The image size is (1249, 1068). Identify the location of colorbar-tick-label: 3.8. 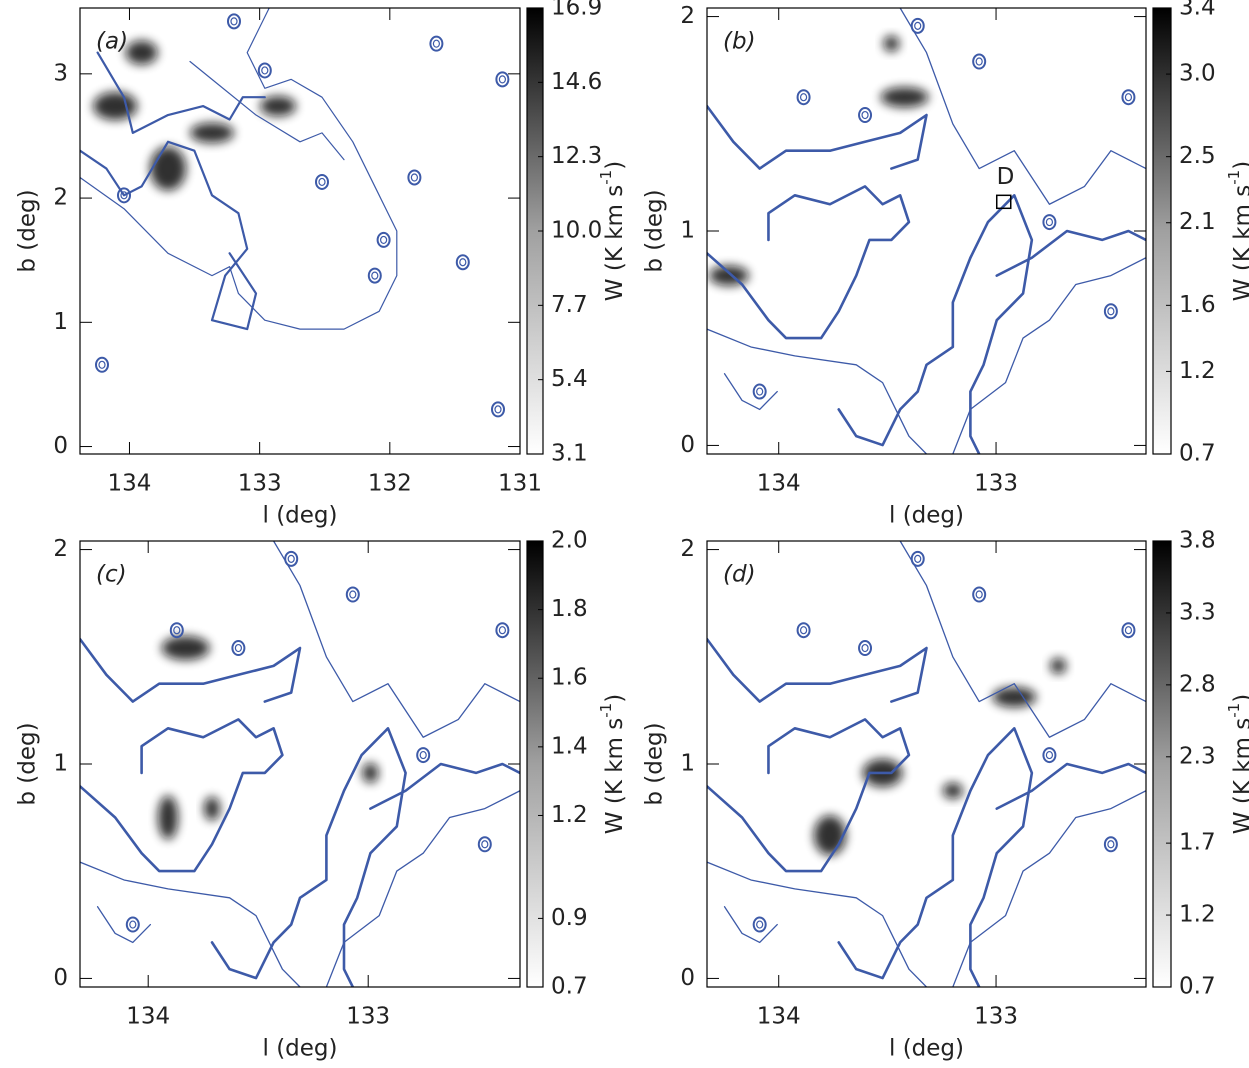
(1197, 541).